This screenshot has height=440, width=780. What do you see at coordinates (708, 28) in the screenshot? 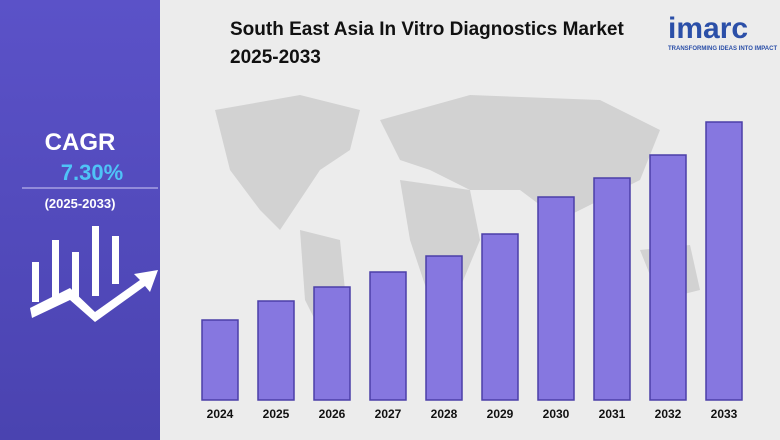
I see `logo: imarc` at bounding box center [708, 28].